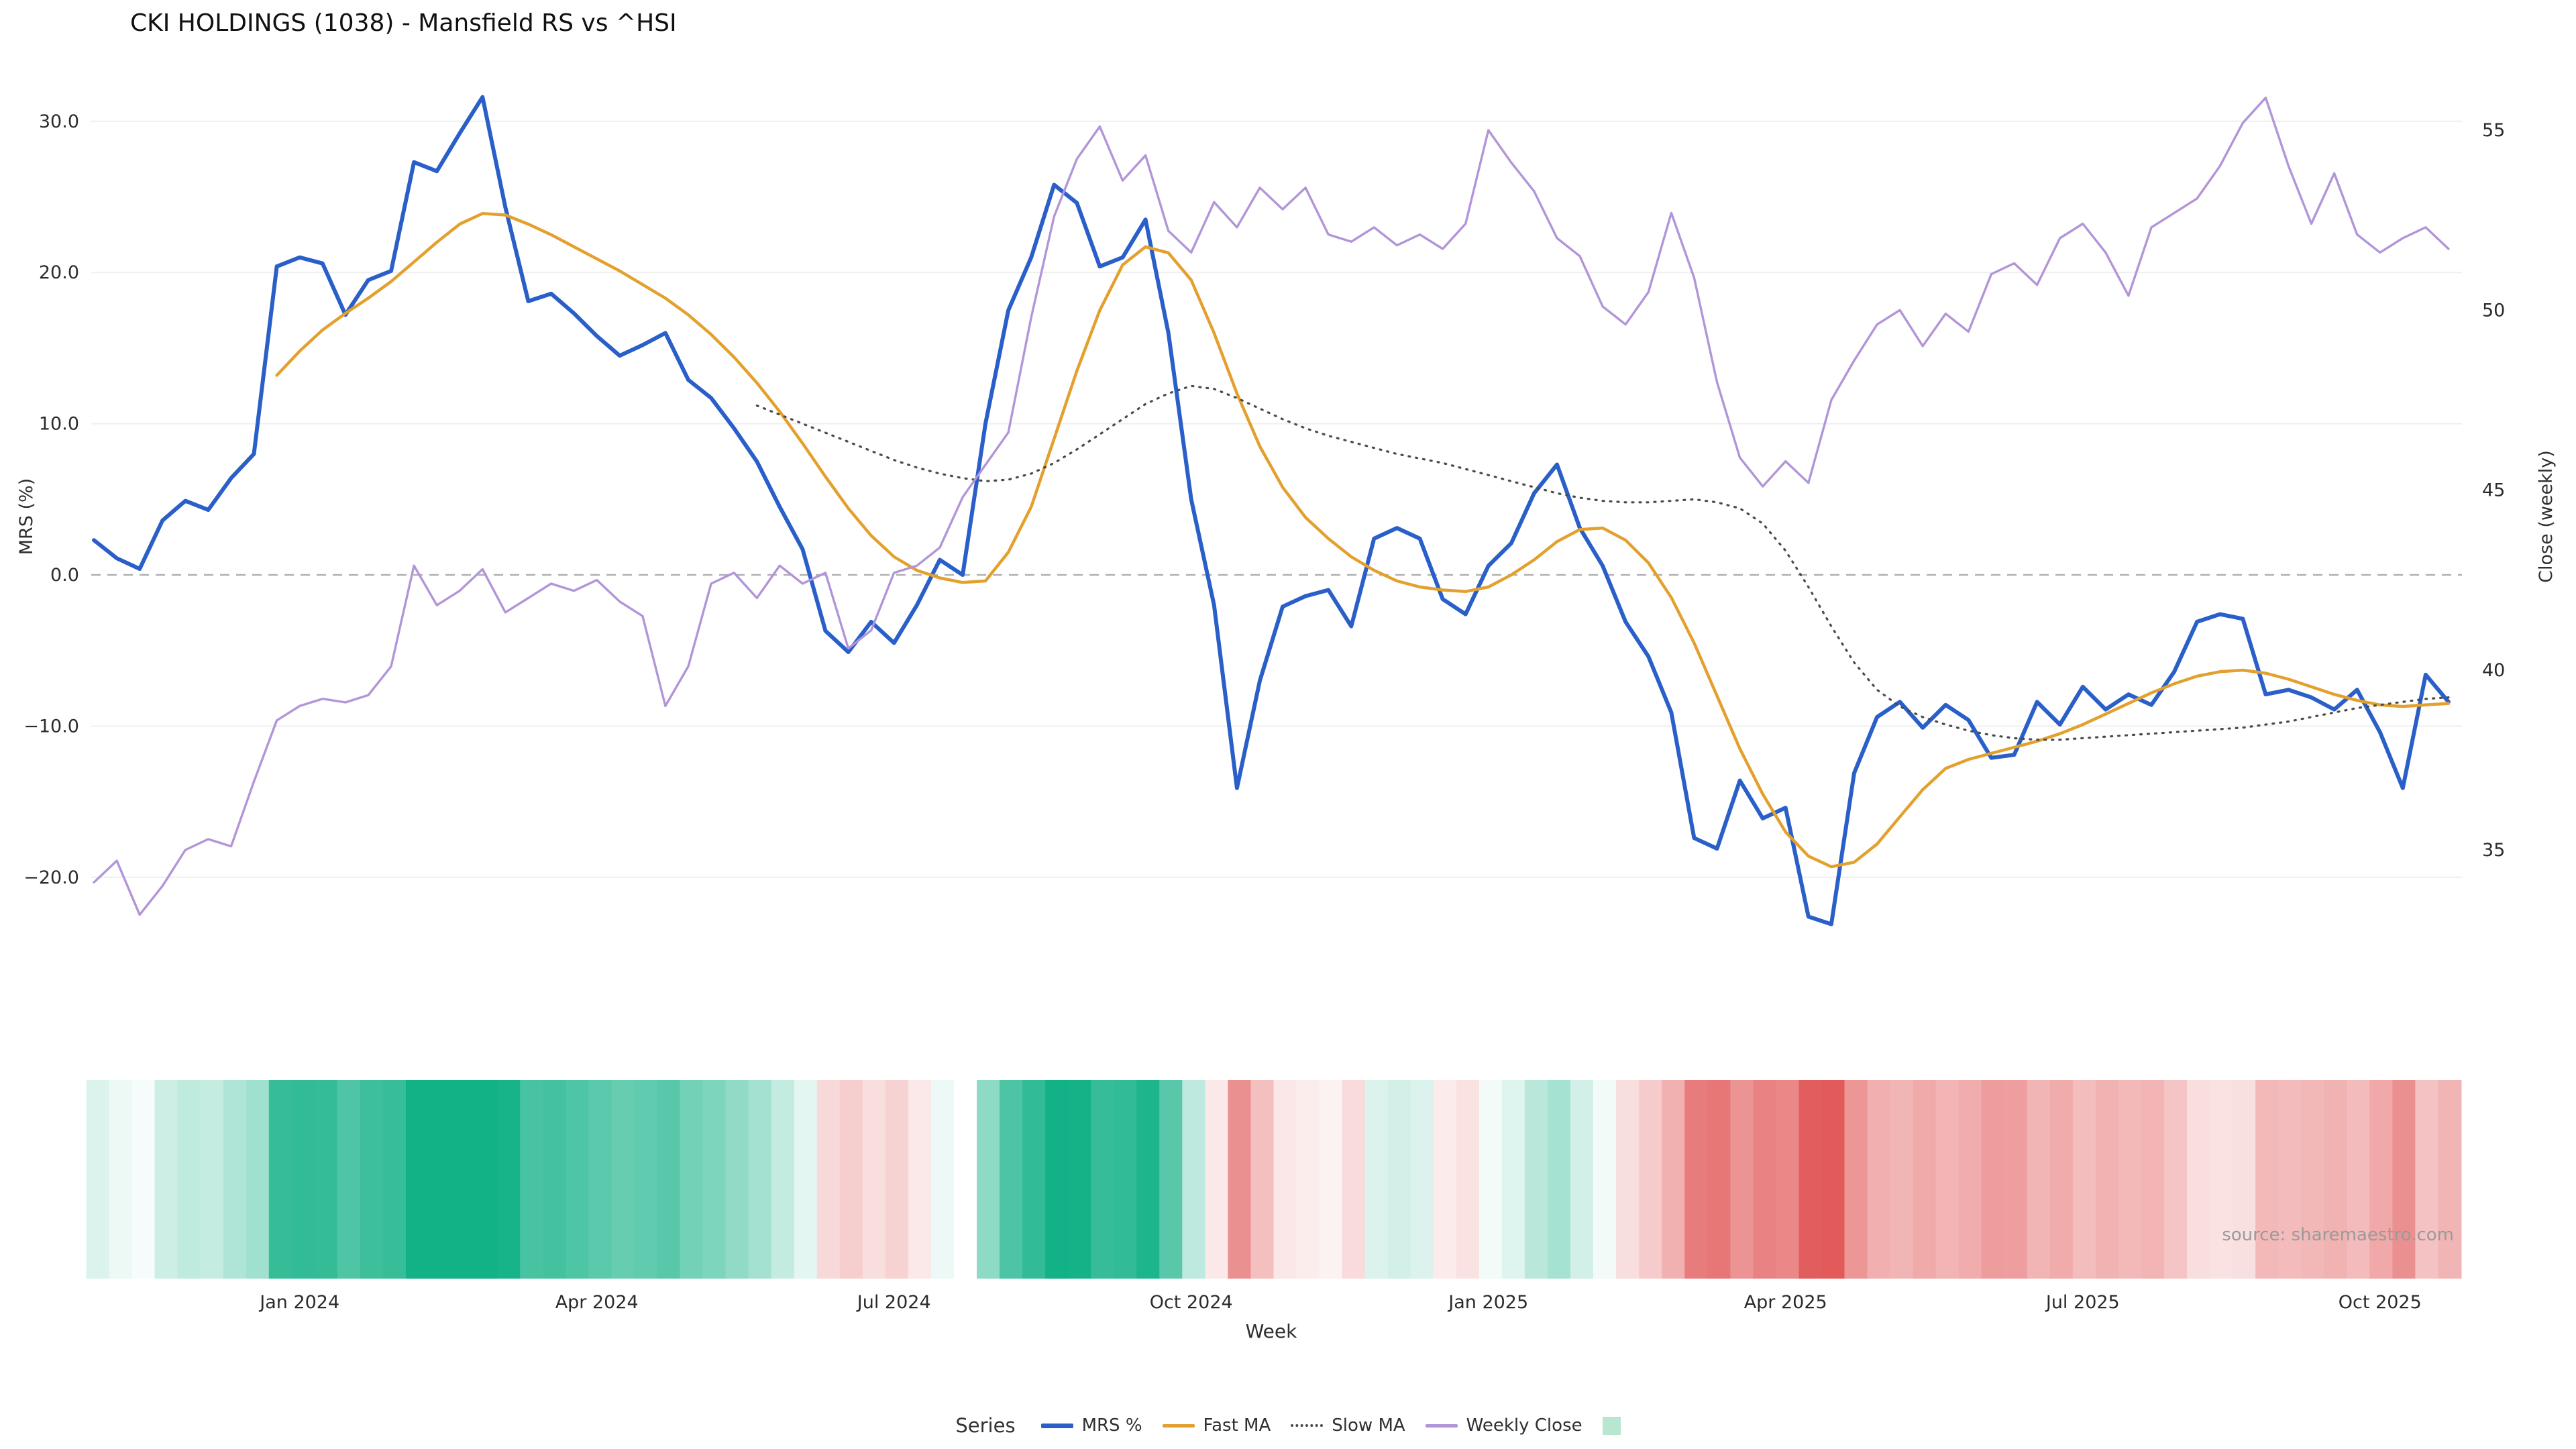 The width and height of the screenshot is (2576, 1449). What do you see at coordinates (2493, 850) in the screenshot?
I see `right-axis-tick-label: 35` at bounding box center [2493, 850].